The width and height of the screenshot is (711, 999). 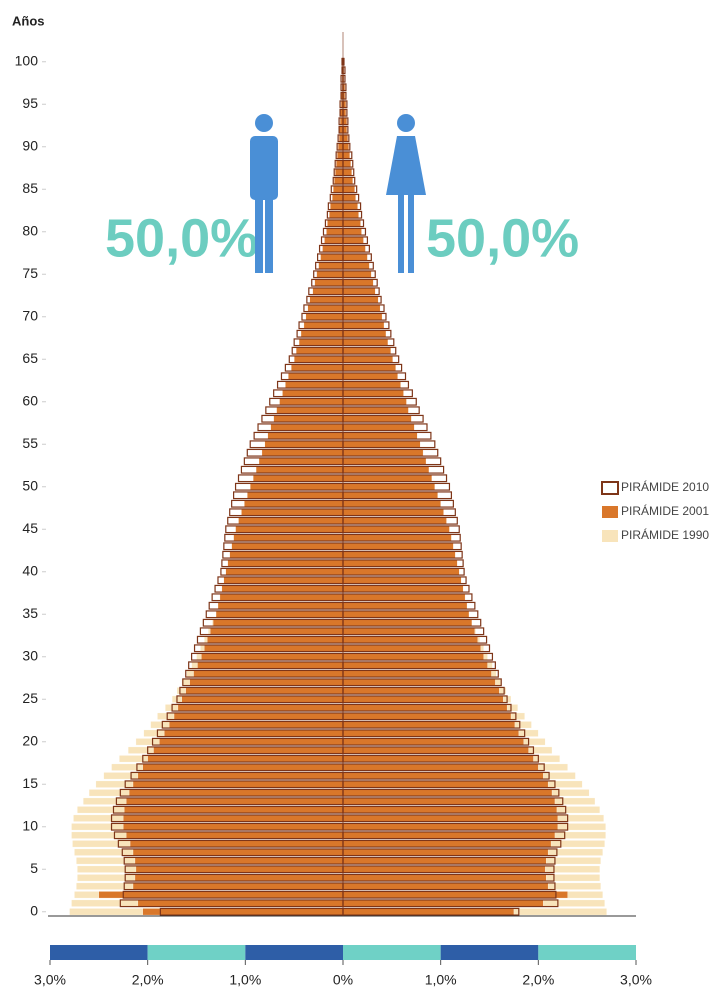 I want to click on x-tick-label: 1,0%, so click(x=441, y=980).